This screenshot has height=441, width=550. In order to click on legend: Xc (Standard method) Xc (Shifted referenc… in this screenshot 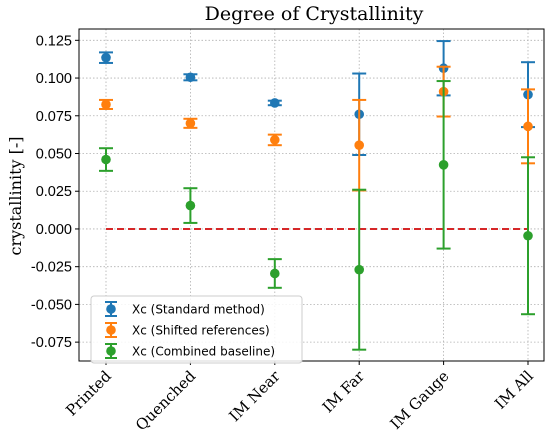, I will do `click(196, 329)`.